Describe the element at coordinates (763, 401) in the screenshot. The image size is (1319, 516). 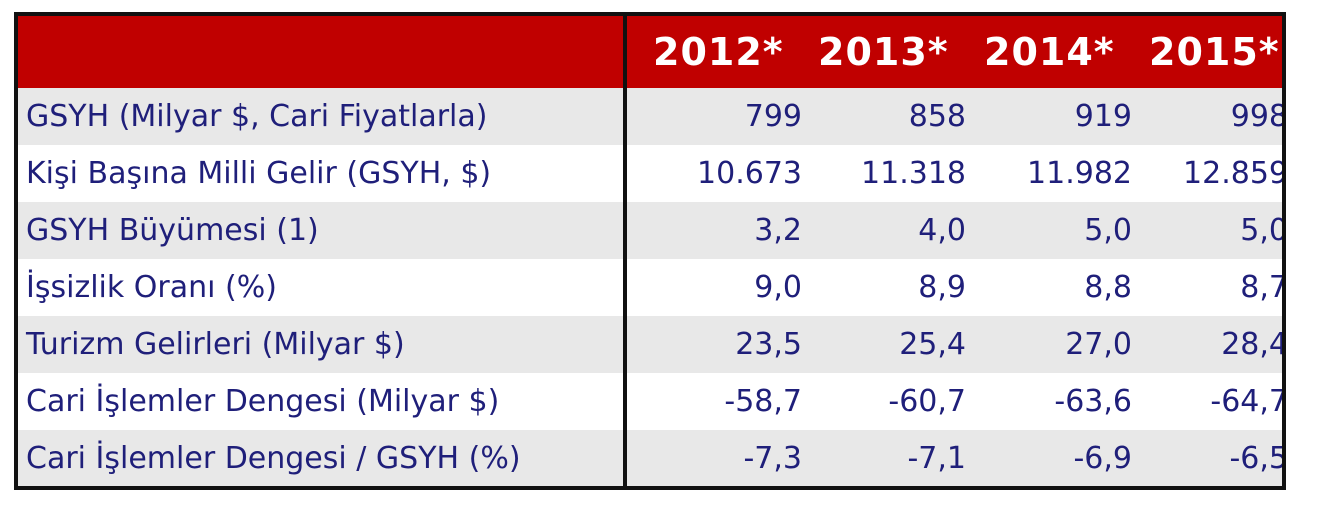
I see `row-value-2012: -58,7` at that location.